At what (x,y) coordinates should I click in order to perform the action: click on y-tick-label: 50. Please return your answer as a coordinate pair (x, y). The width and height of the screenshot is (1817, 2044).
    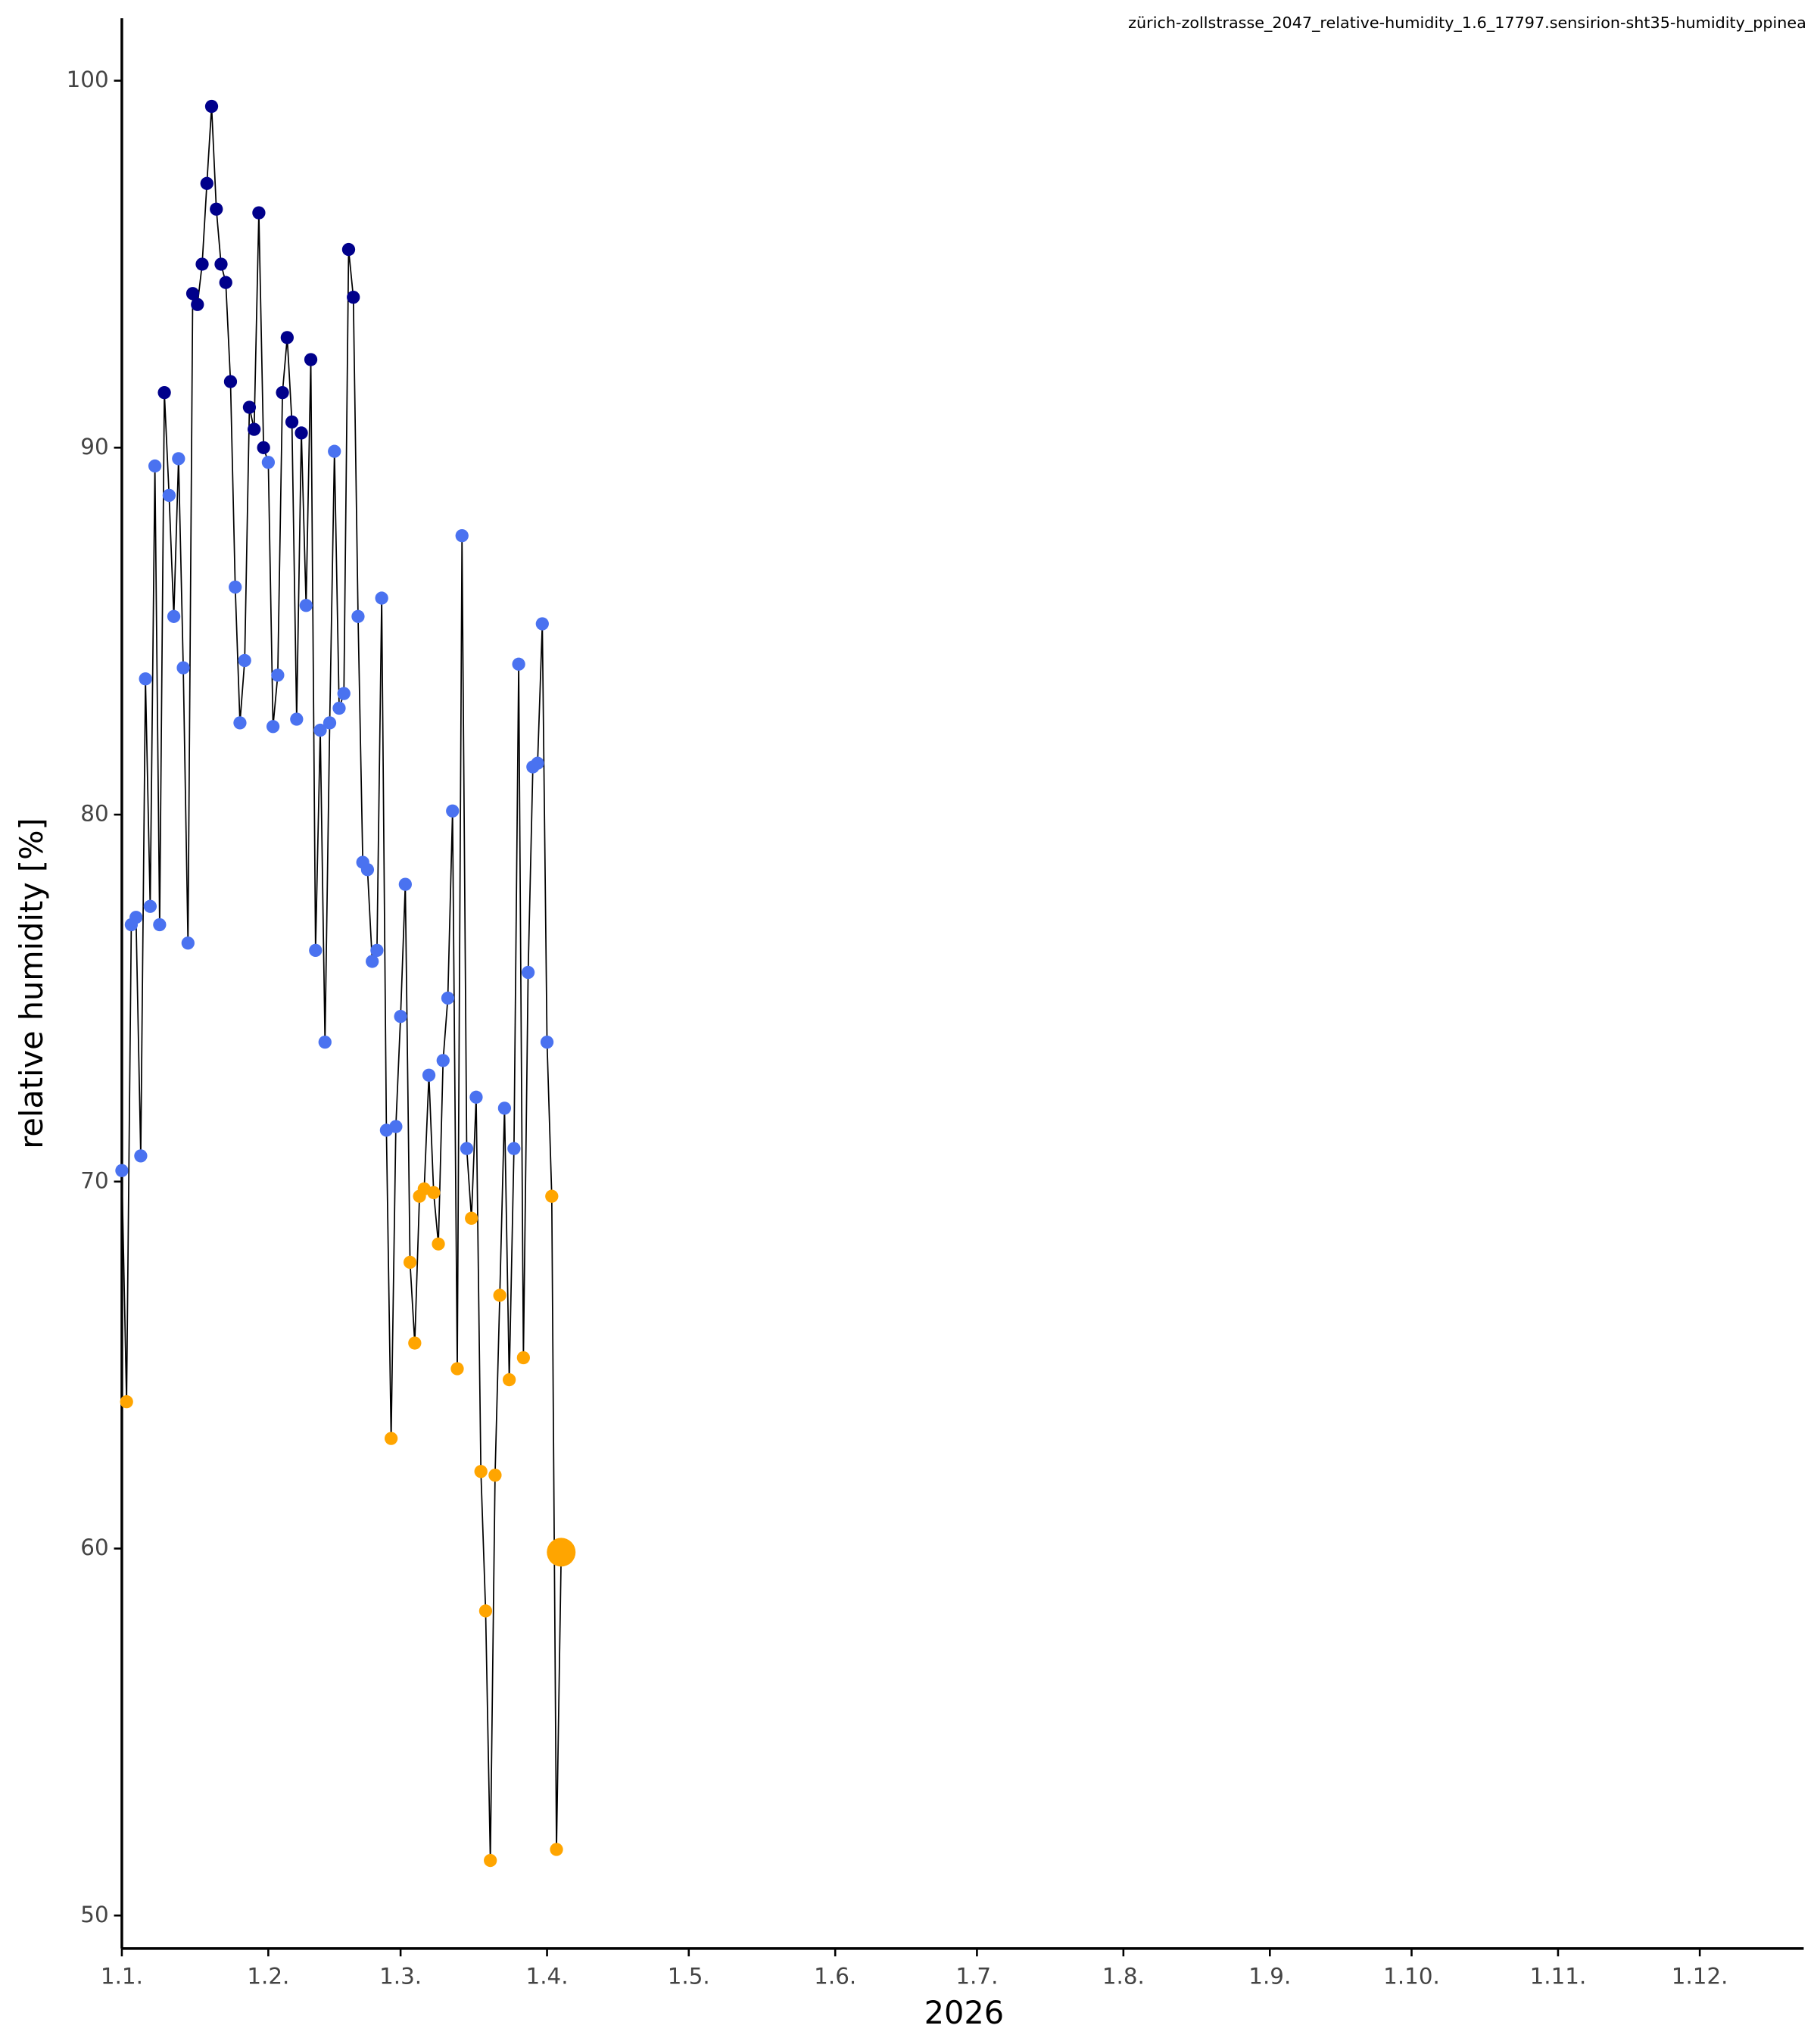
    Looking at the image, I should click on (94, 1914).